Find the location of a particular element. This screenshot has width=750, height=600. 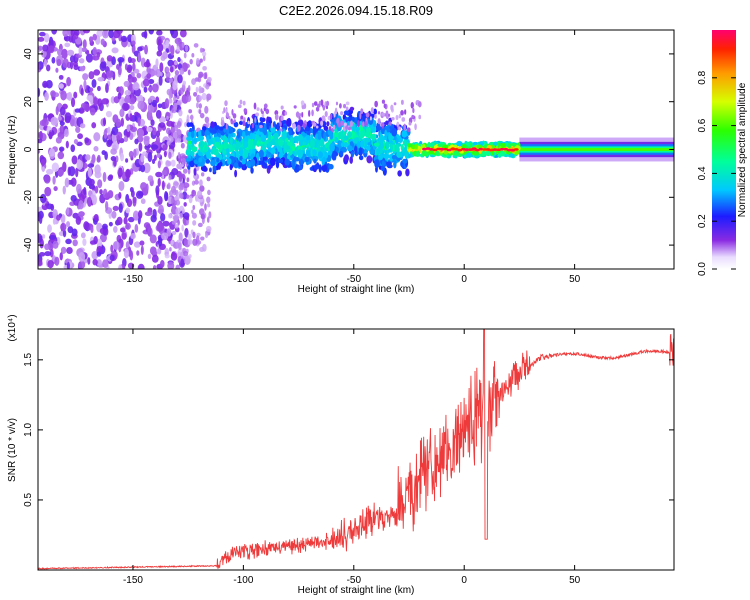

spectrogram-y-label: Frequency (Hz) is located at coordinates (12, 150).